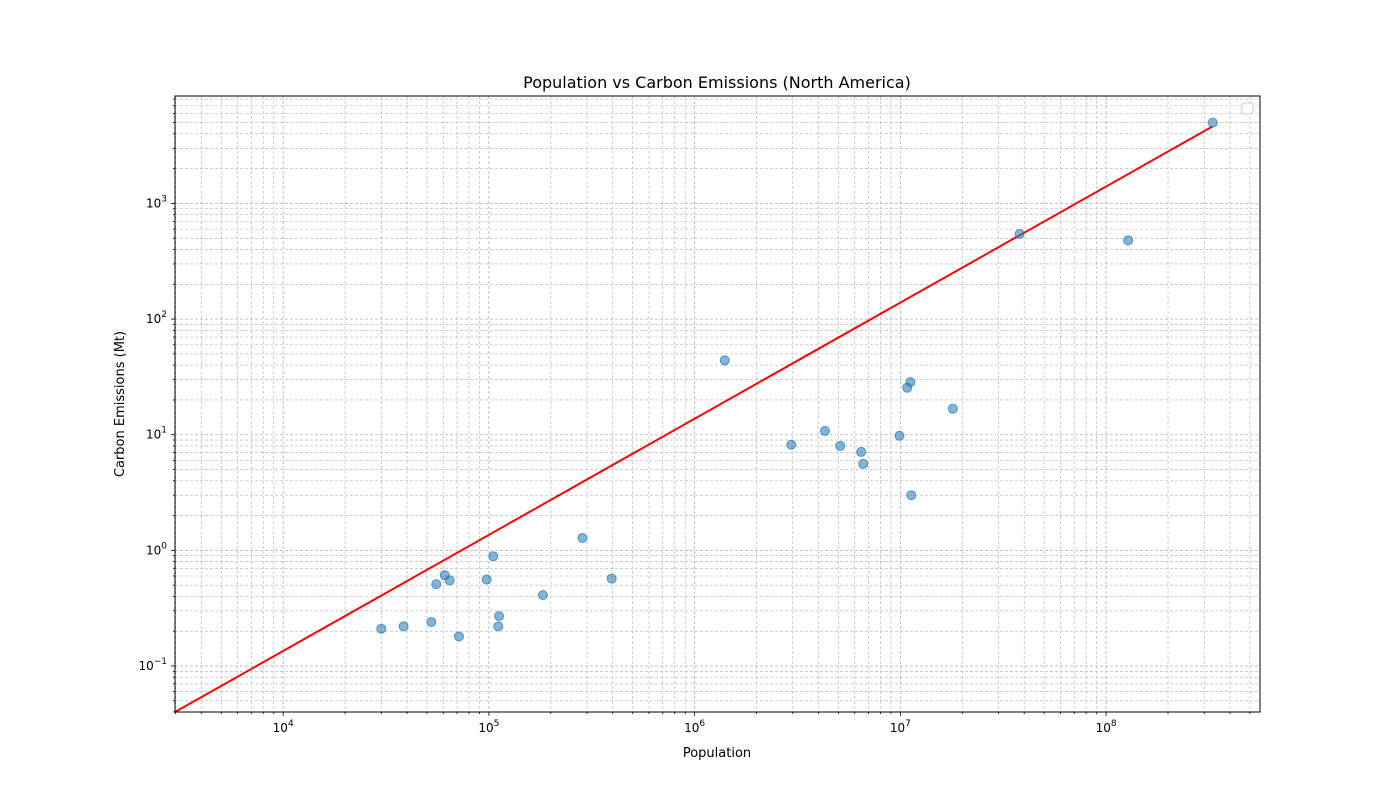  What do you see at coordinates (283, 727) in the screenshot?
I see `x-tick-label: 10⁴` at bounding box center [283, 727].